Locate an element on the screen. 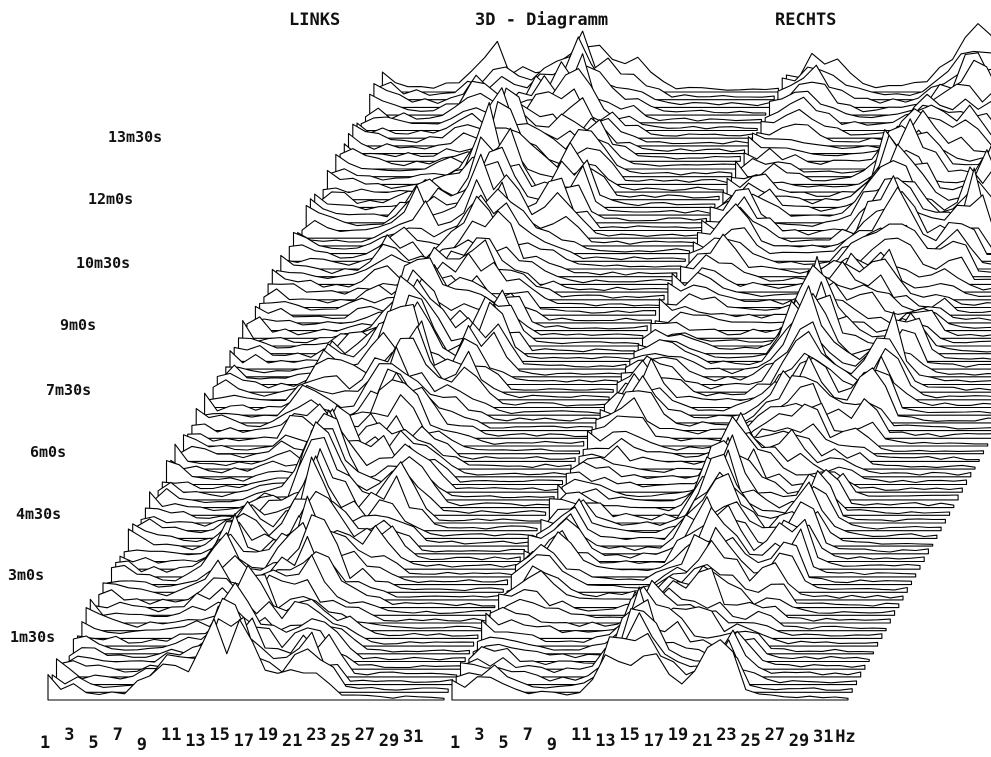  time-label: 12m0s is located at coordinates (110, 199).